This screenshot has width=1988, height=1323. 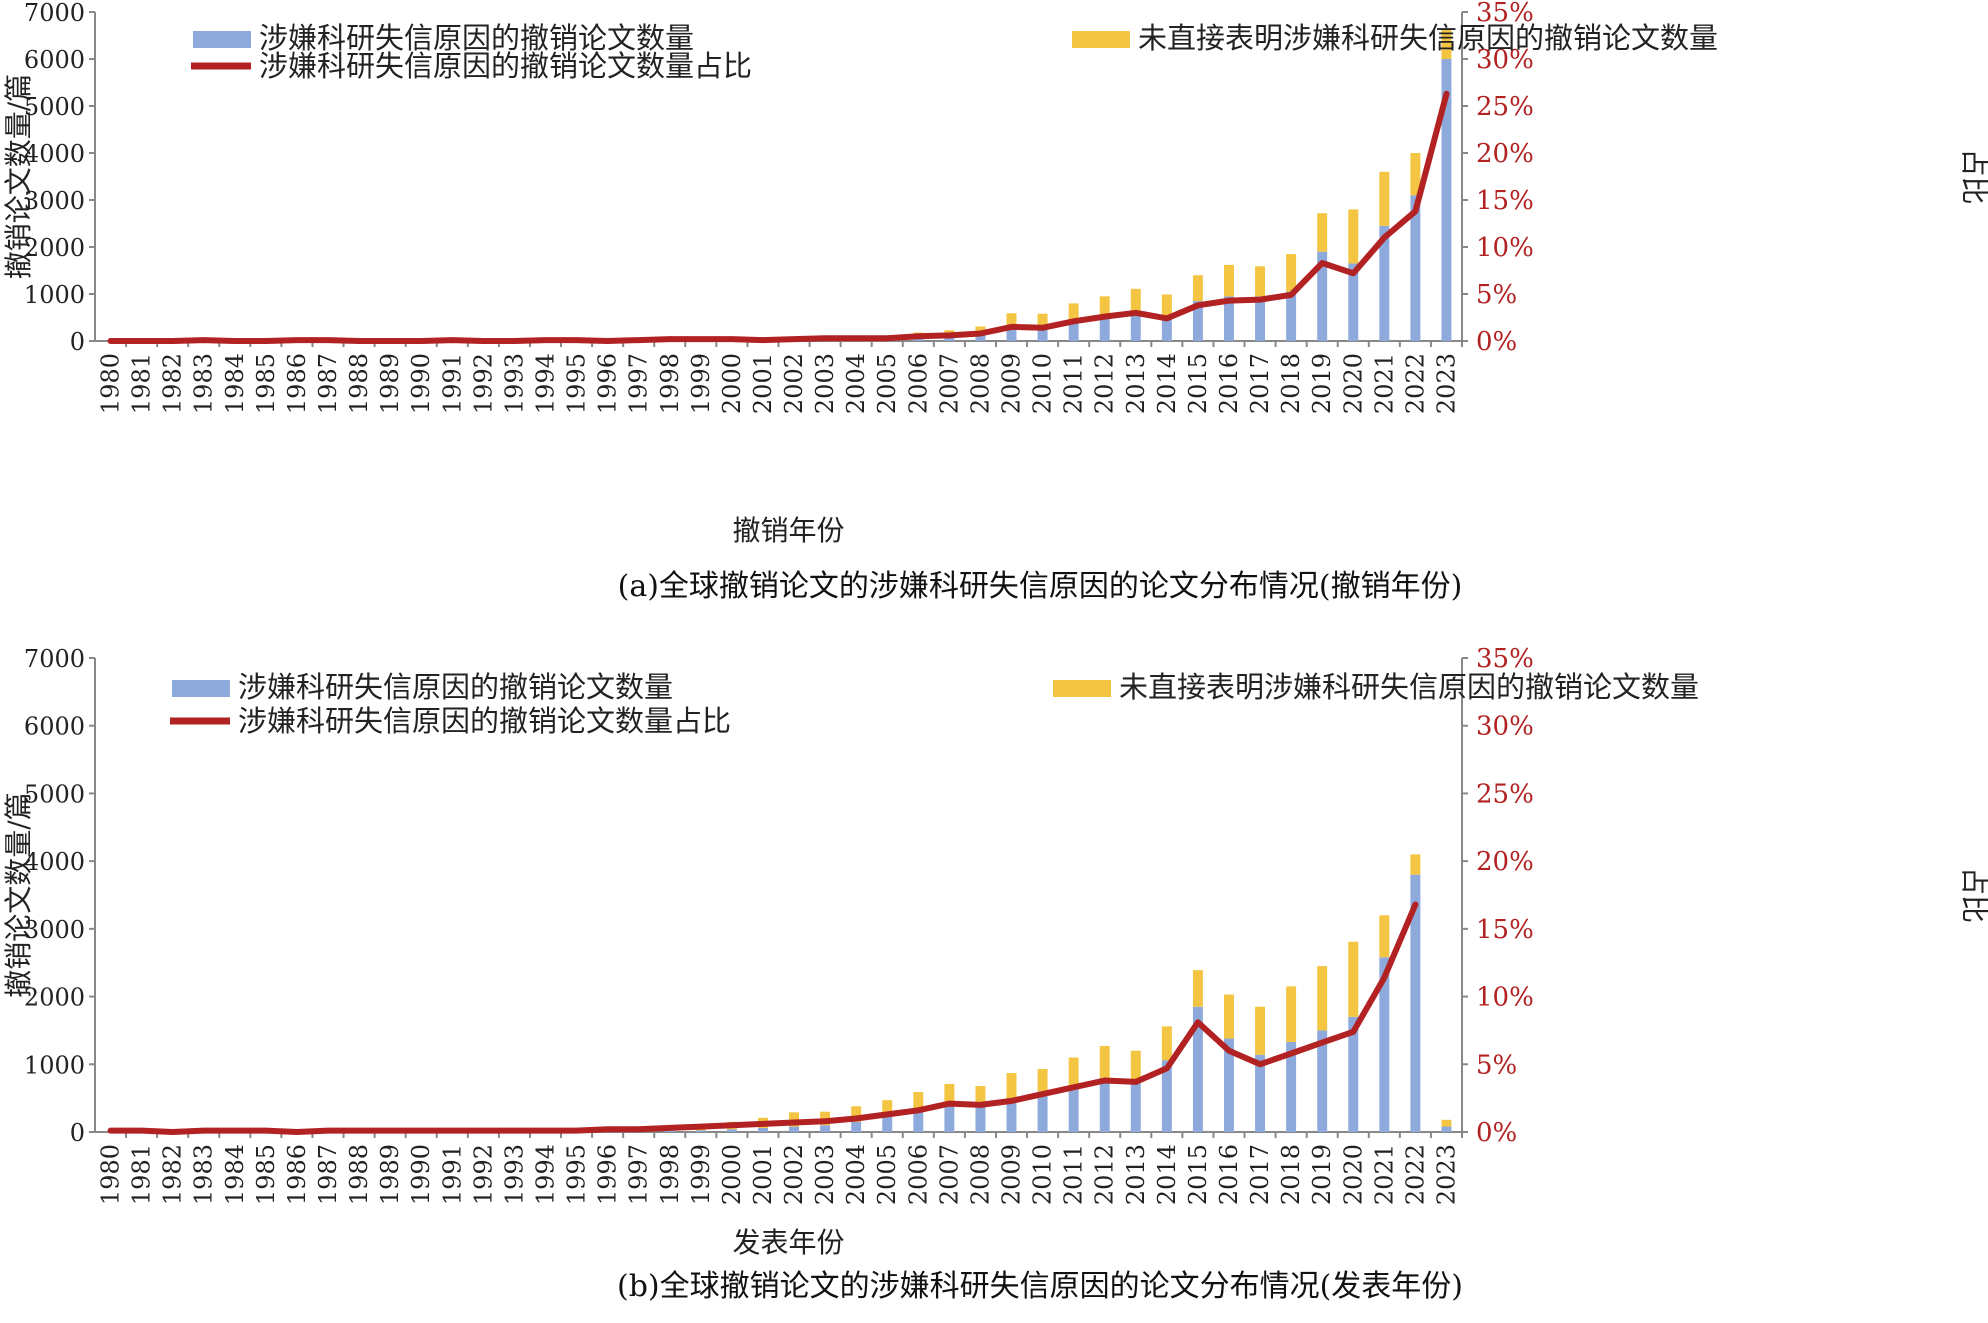 What do you see at coordinates (1229, 1017) in the screenshot?
I see `bar-yellow-2016` at bounding box center [1229, 1017].